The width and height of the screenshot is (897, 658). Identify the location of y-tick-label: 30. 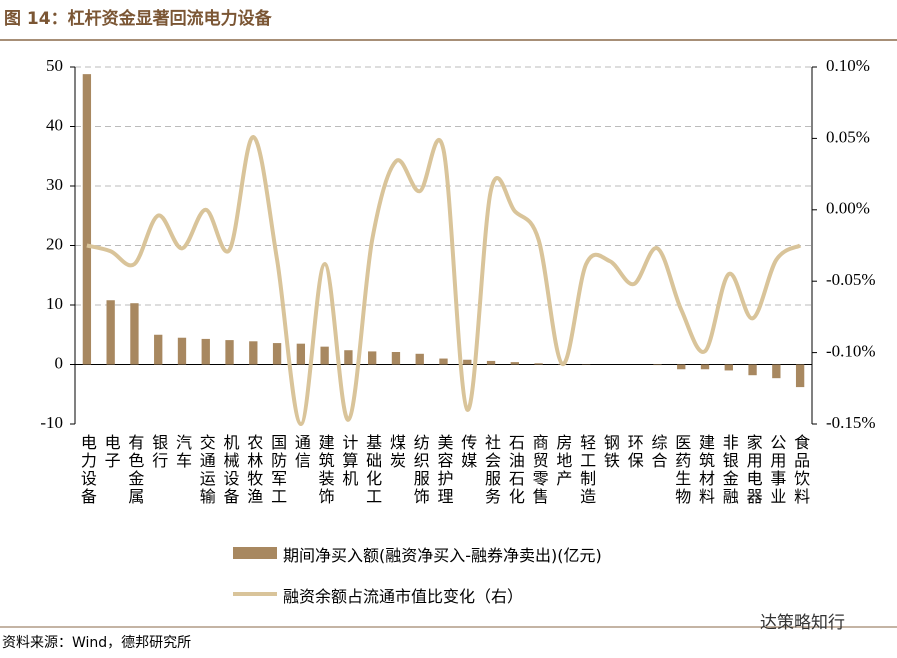
(54, 184).